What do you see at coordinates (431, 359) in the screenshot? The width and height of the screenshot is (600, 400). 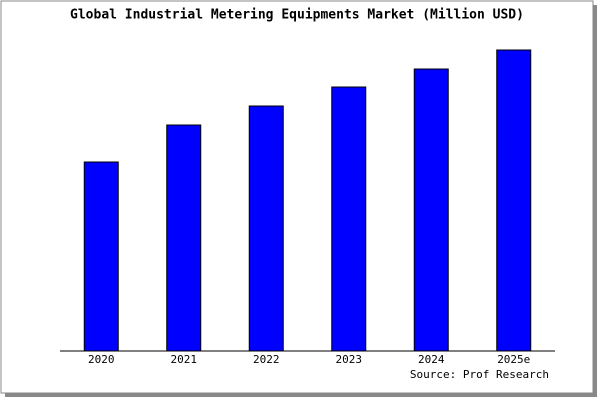 I see `x-tick-label: 2024` at bounding box center [431, 359].